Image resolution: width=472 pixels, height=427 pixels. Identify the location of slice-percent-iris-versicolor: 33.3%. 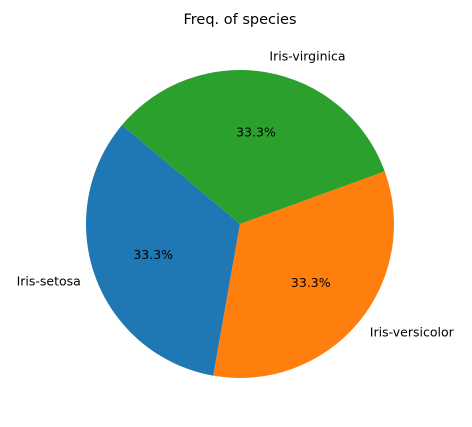
(311, 282).